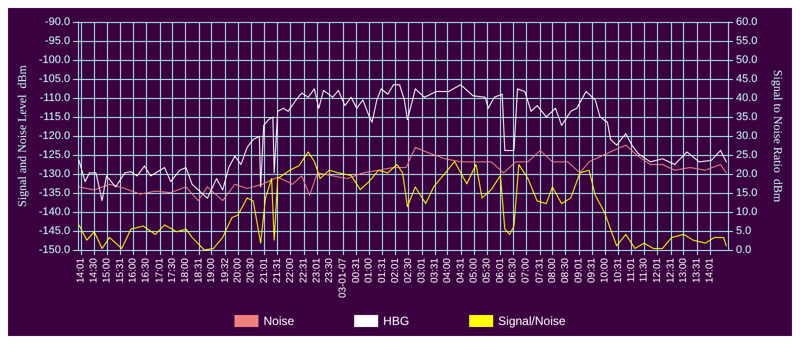  I want to click on y-tick-label: -95.0, so click(57, 41).